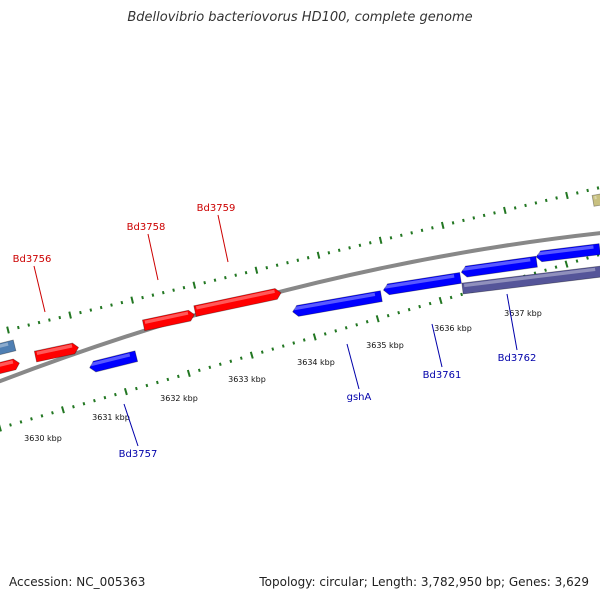 This screenshot has width=600, height=600. Describe the element at coordinates (523, 313) in the screenshot. I see `scale-label: 3637 kbp` at that location.